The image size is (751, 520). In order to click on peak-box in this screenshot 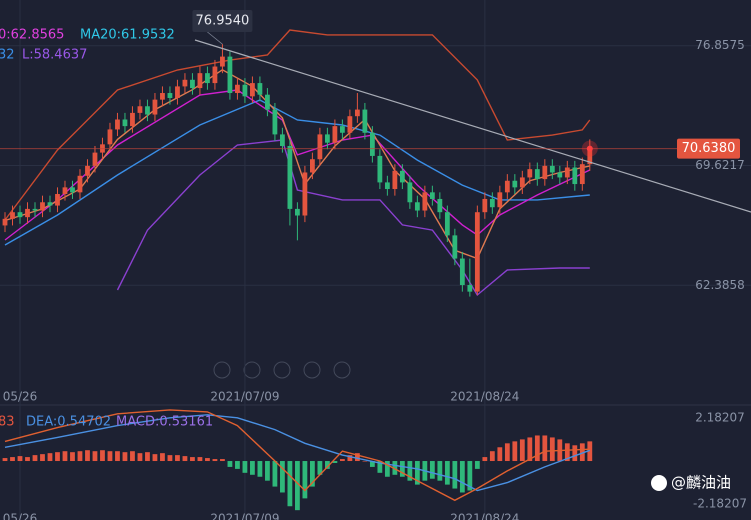, I will do `click(222, 21)`.